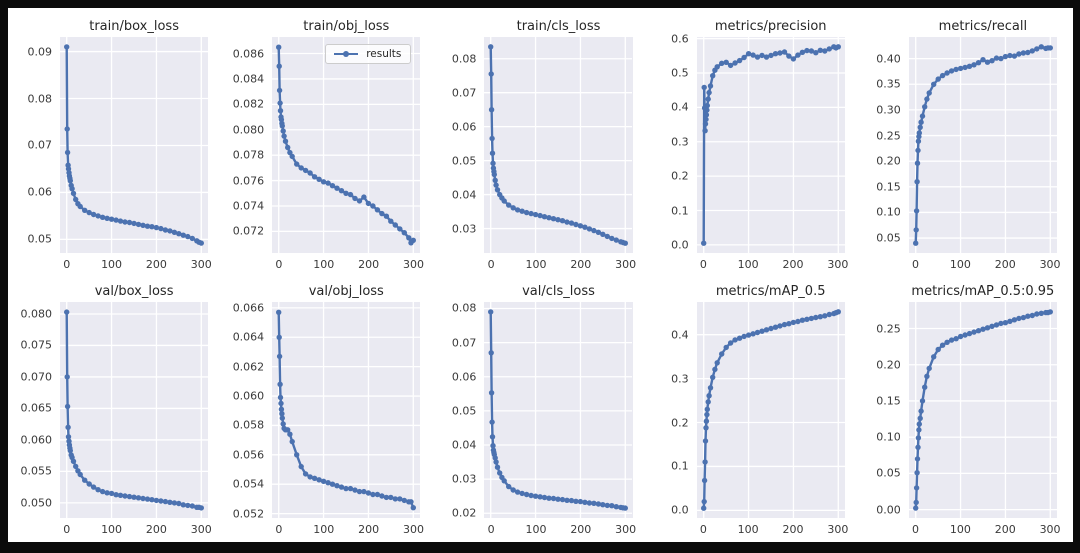  What do you see at coordinates (34, 410) in the screenshot?
I see `y-axis: 0.050 0.055 0.060 0.065 0.070 0.075 0.080` at bounding box center [34, 410].